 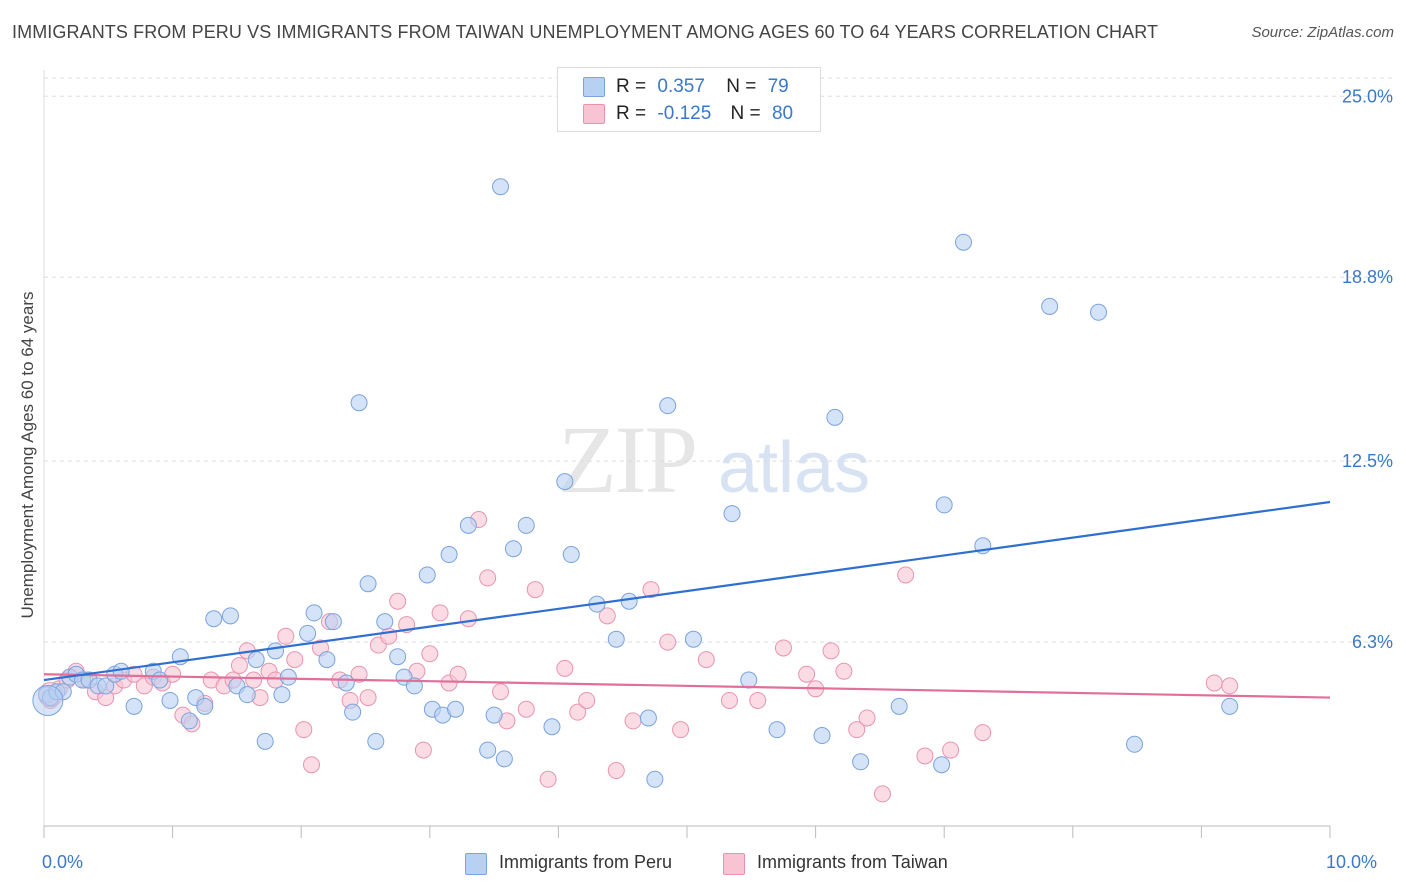 What do you see at coordinates (1367, 277) in the screenshot?
I see `y-tick-label: 18.8%` at bounding box center [1367, 277].